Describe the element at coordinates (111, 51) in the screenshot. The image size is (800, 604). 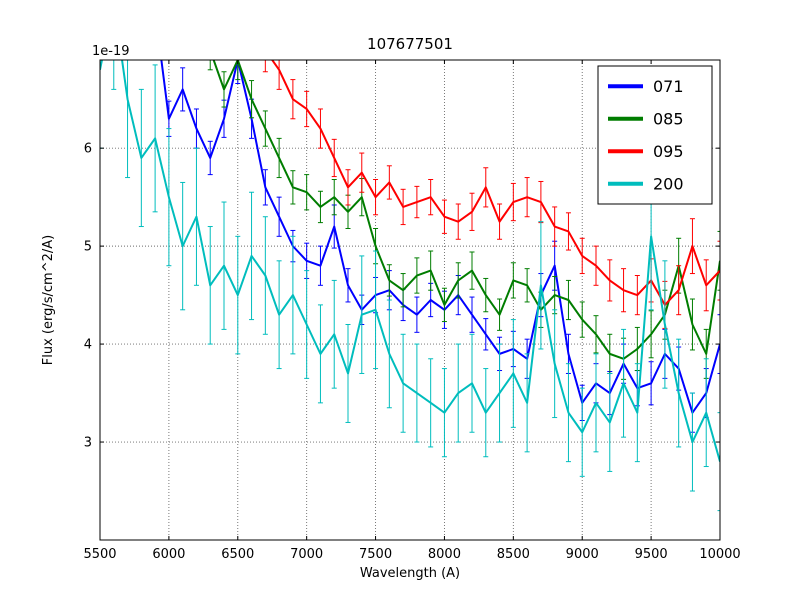
I see `y-axis-offset-text: 1e-19` at that location.